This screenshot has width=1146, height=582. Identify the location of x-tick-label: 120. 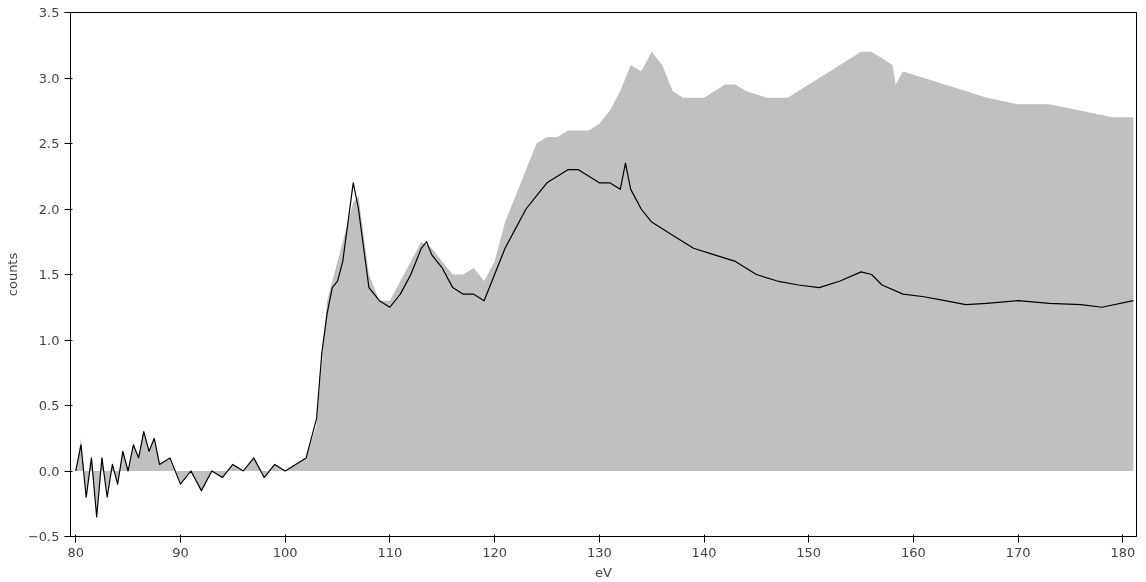
(495, 552).